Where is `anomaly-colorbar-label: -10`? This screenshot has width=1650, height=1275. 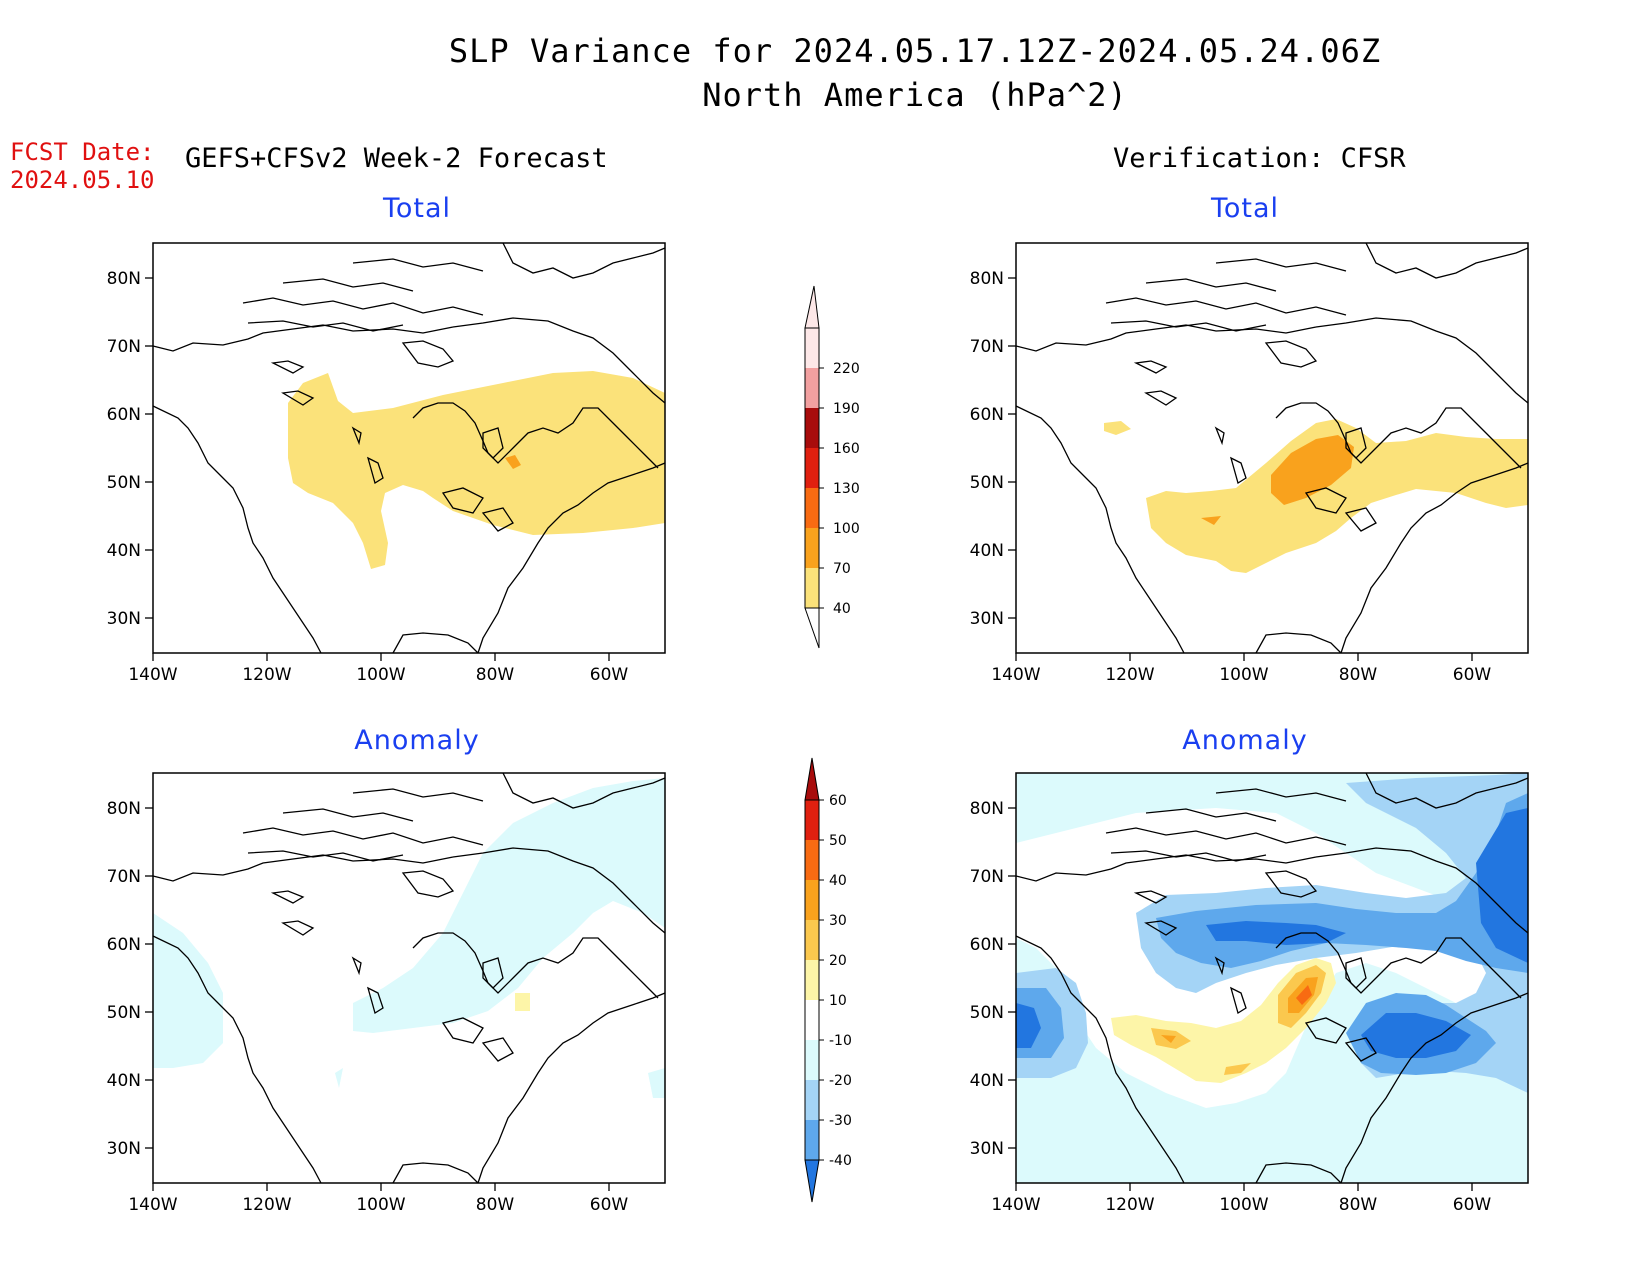
anomaly-colorbar-label: -10 is located at coordinates (840, 1041).